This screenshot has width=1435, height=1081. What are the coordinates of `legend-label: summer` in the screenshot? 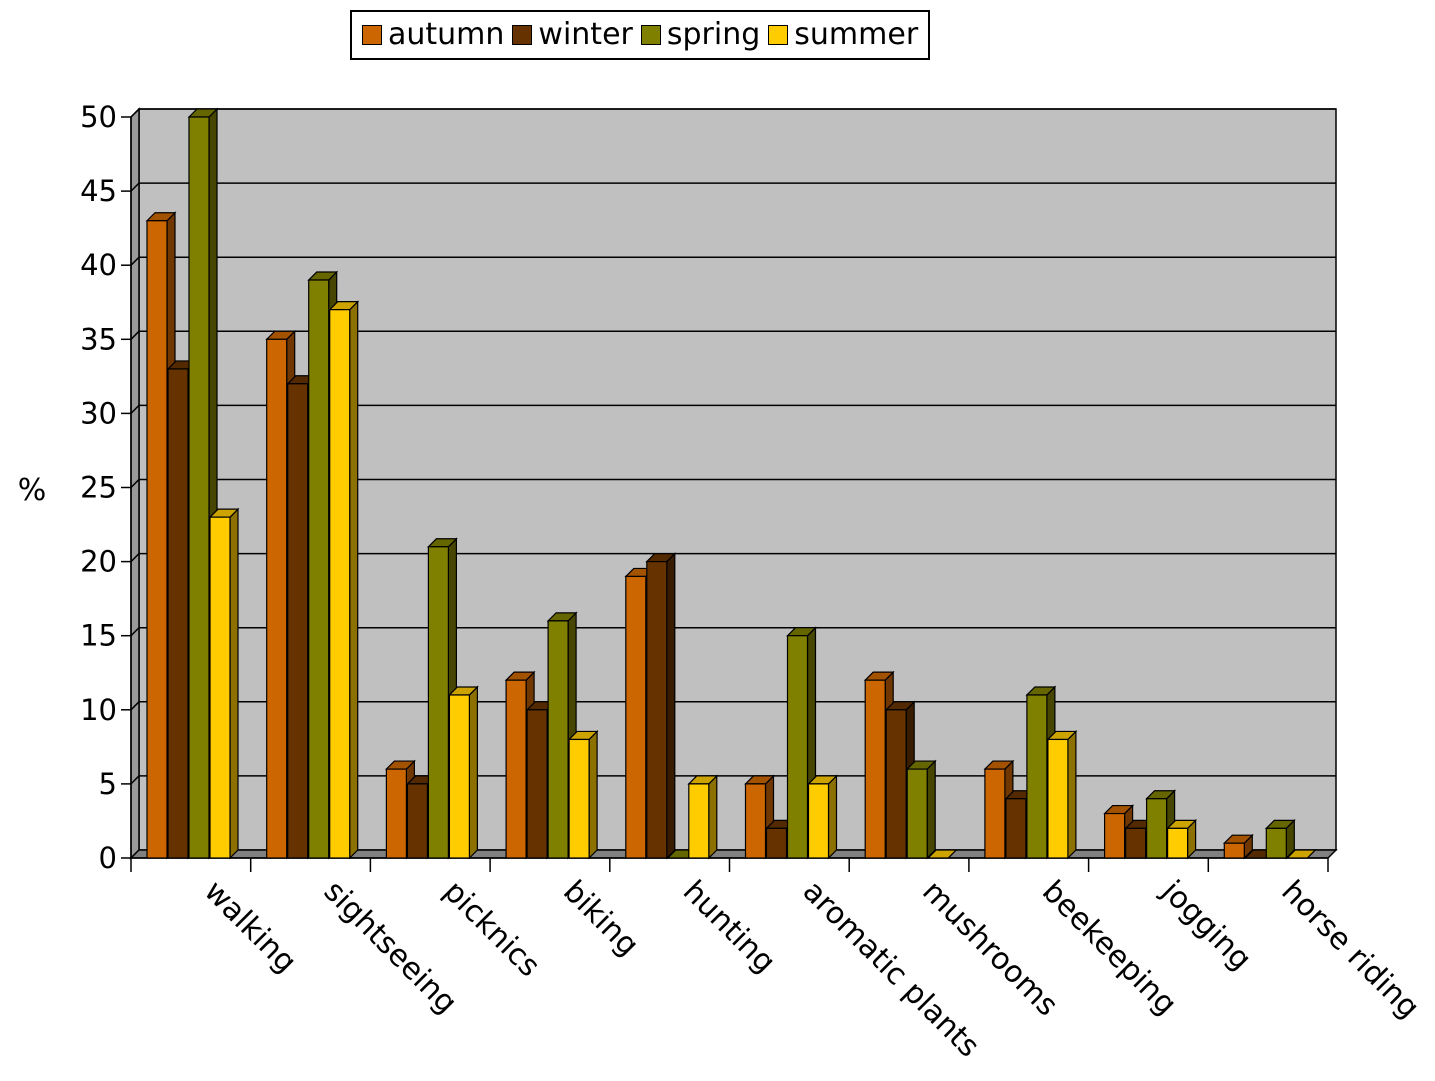 It's located at (856, 34).